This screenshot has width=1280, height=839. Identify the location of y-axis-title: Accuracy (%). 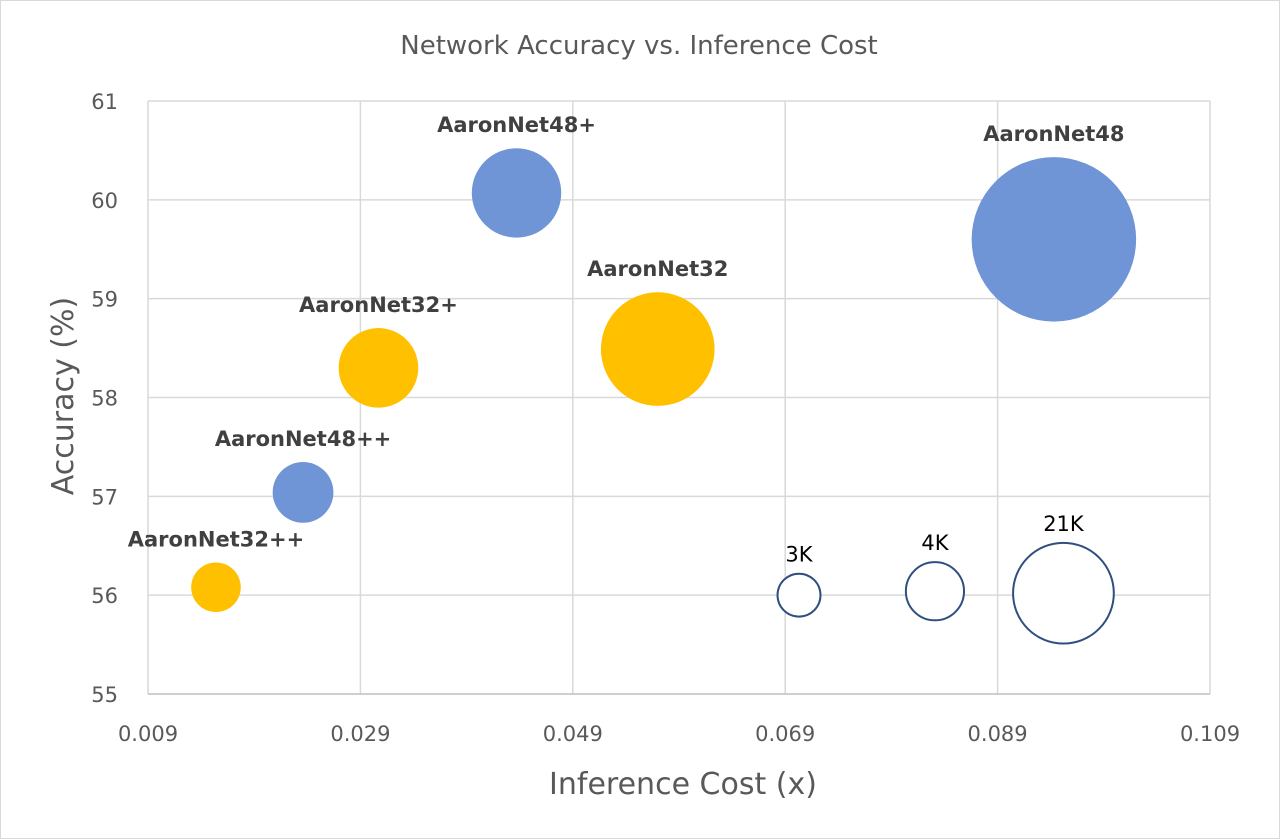
(63, 396).